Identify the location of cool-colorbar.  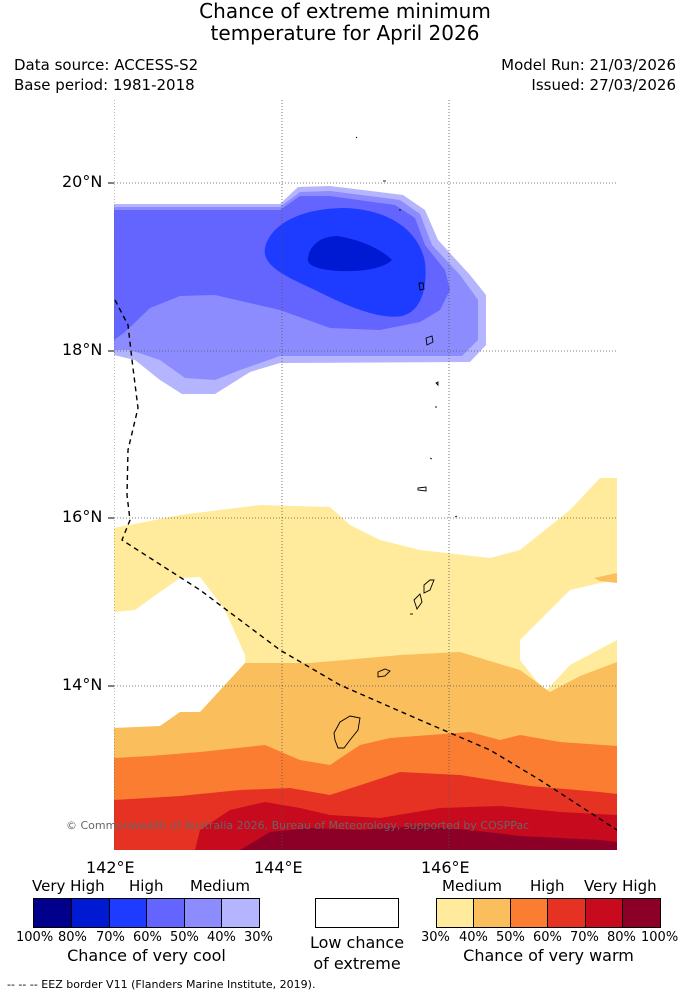
(146, 913).